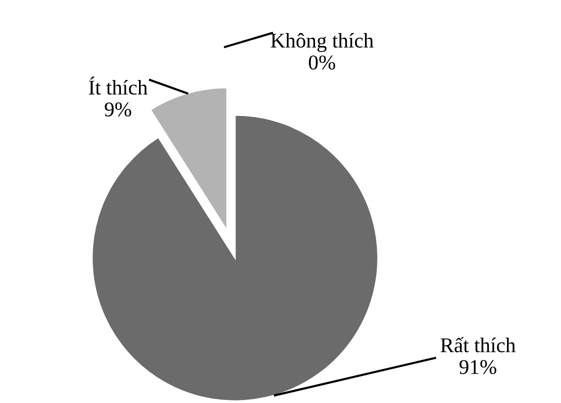 The width and height of the screenshot is (561, 403). I want to click on text: 0%, so click(322, 62).